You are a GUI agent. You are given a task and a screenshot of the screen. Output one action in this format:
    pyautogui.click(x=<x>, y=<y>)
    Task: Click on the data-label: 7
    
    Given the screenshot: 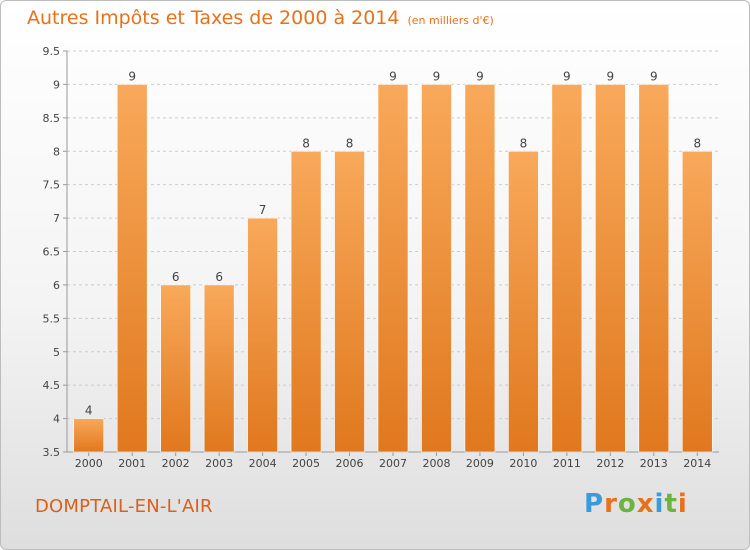 What is the action you would take?
    pyautogui.click(x=263, y=210)
    